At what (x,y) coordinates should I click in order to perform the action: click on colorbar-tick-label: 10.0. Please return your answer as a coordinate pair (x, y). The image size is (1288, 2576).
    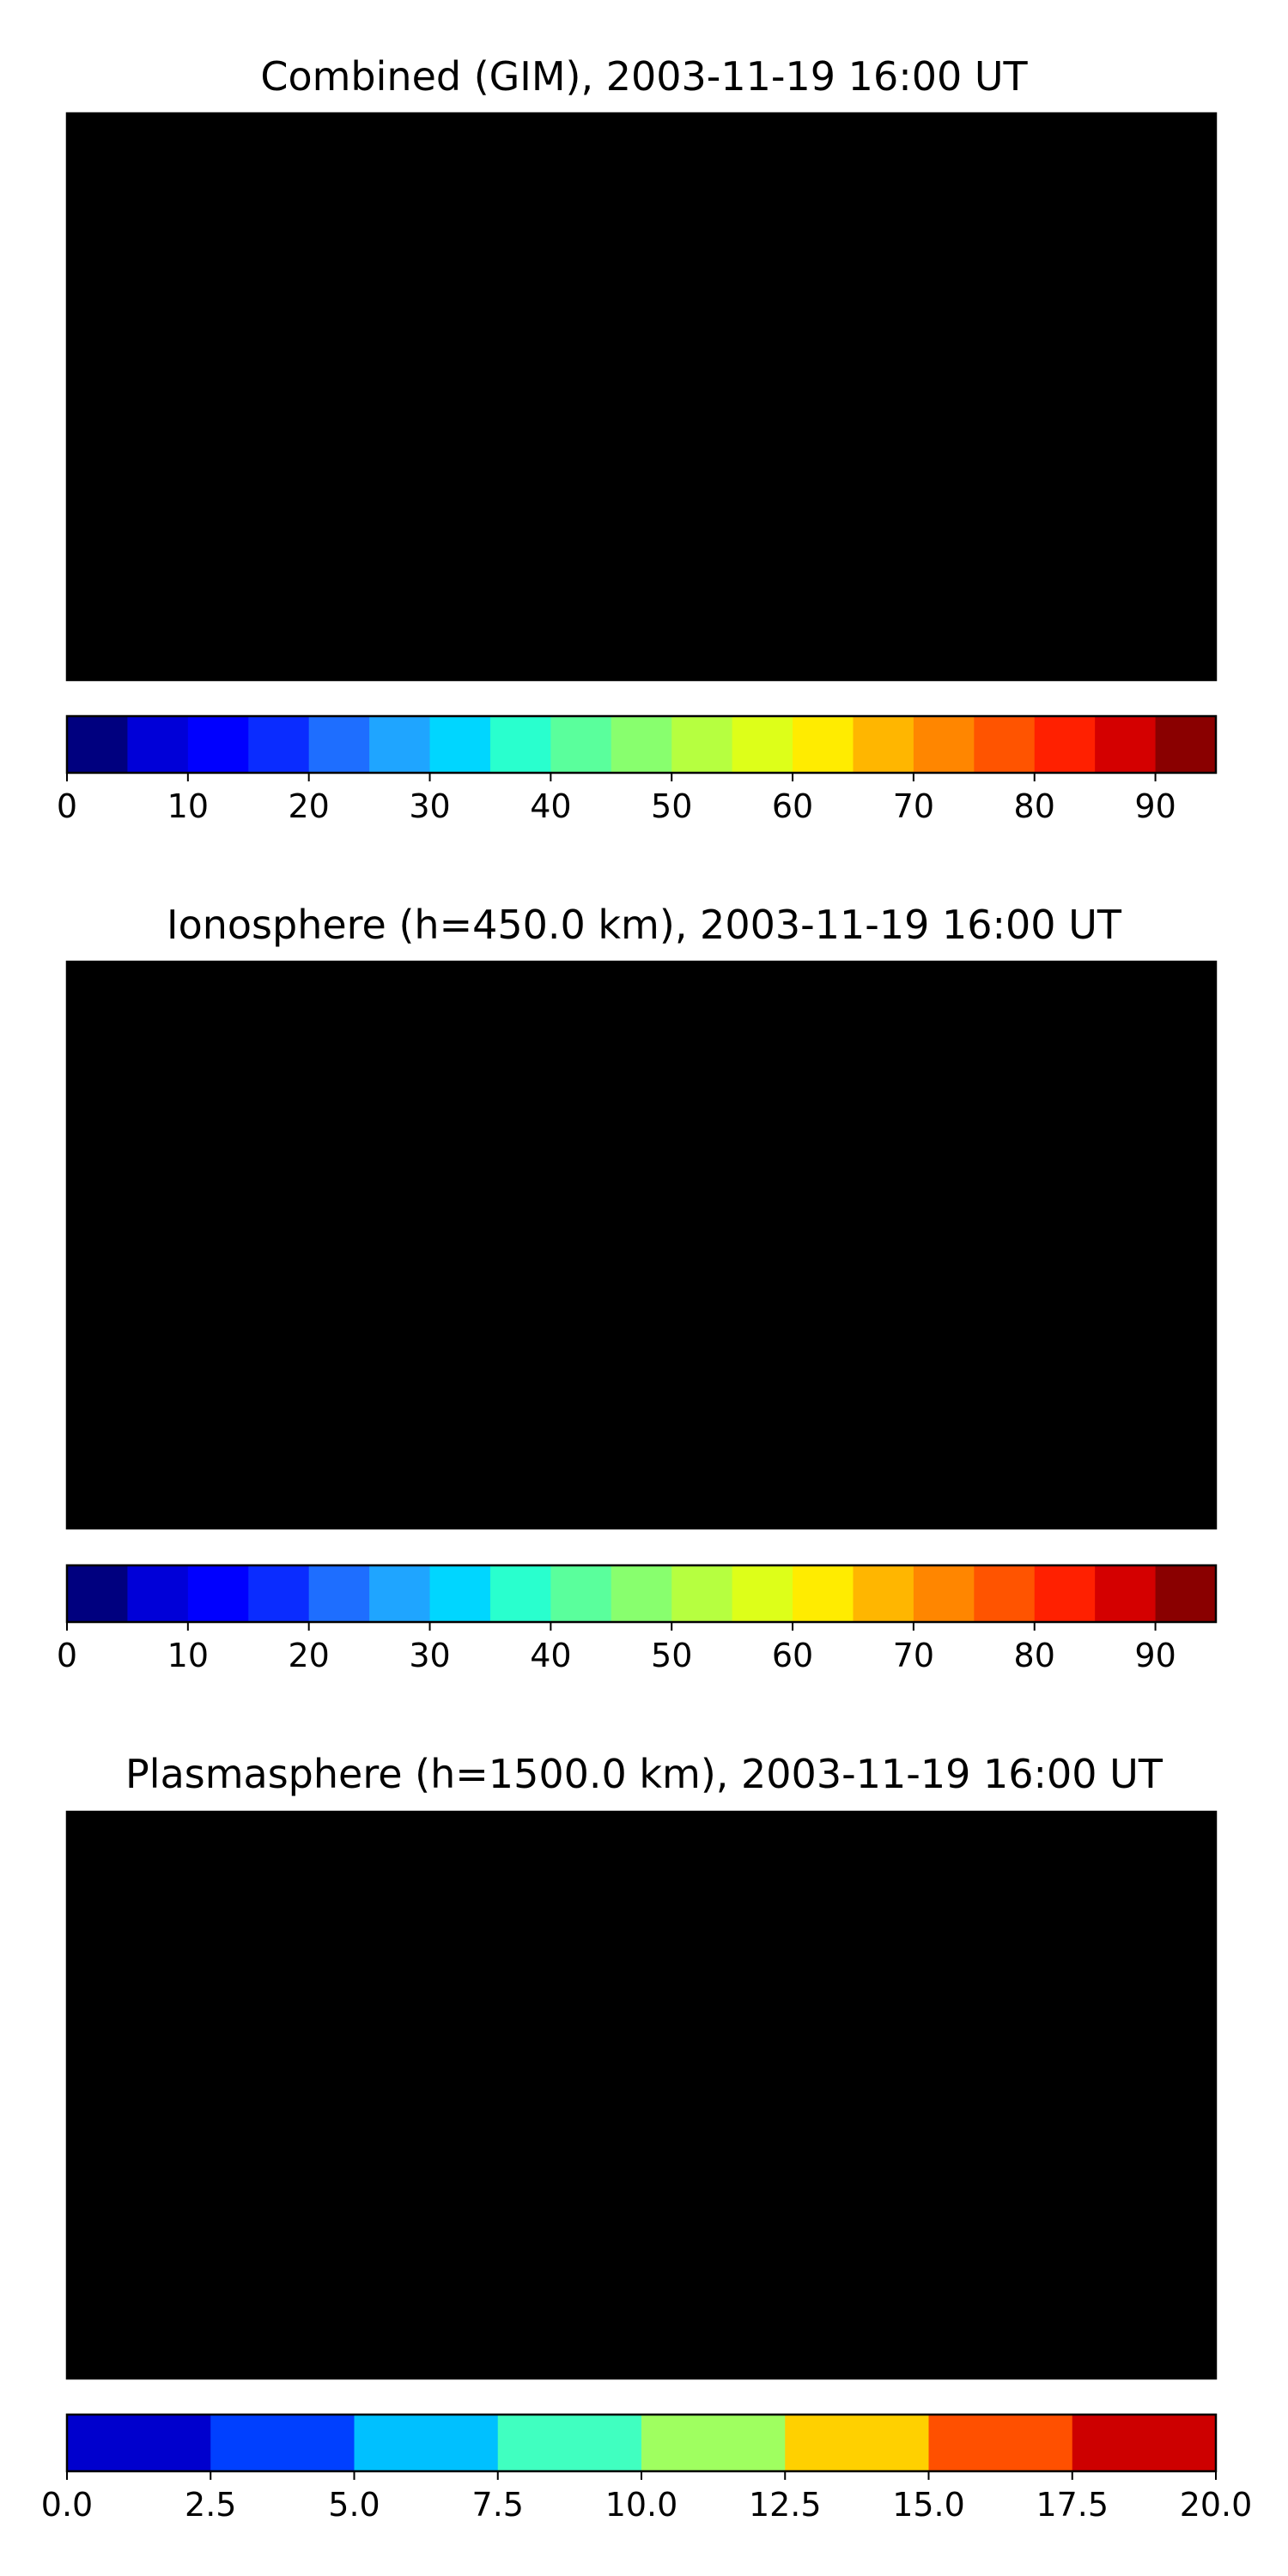
    Looking at the image, I should click on (641, 2505).